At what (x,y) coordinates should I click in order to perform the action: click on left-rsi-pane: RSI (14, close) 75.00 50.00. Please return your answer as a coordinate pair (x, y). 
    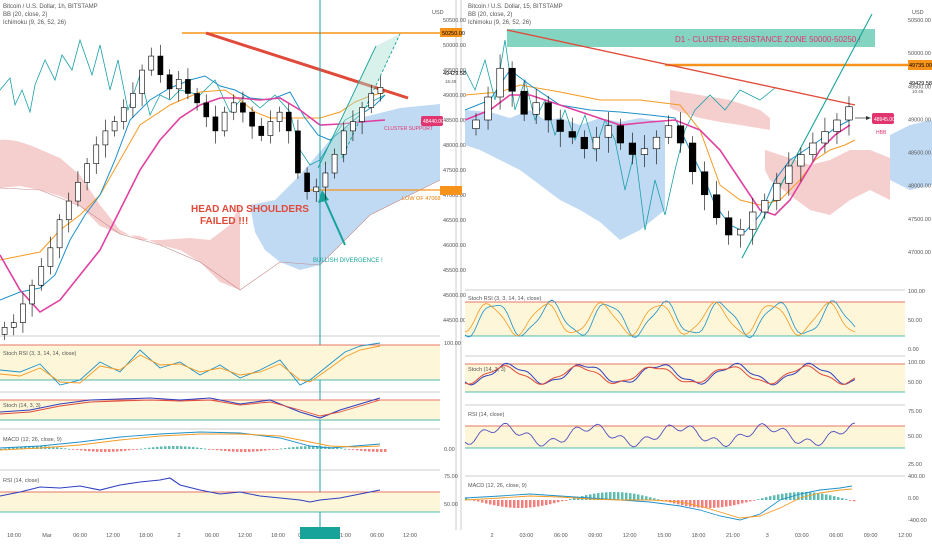
    Looking at the image, I should click on (229, 491).